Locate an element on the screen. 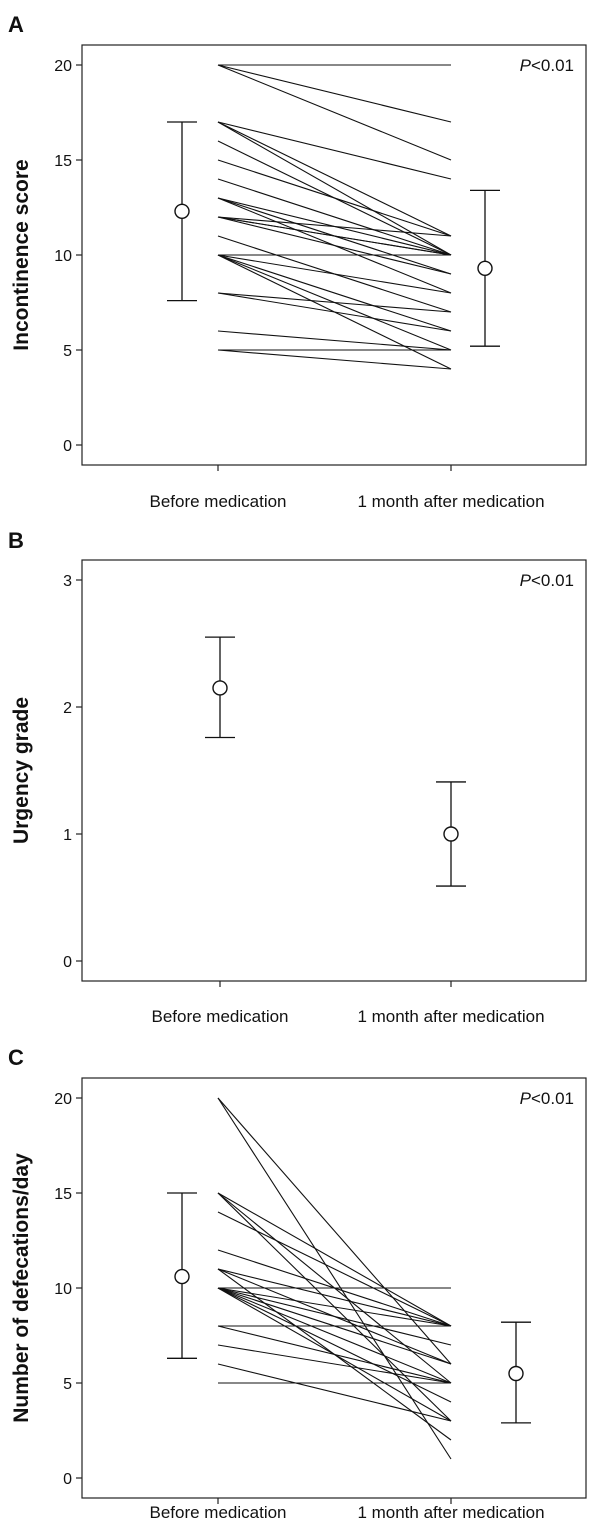 The width and height of the screenshot is (595, 1524). y-tick-label: 1 is located at coordinates (67, 835).